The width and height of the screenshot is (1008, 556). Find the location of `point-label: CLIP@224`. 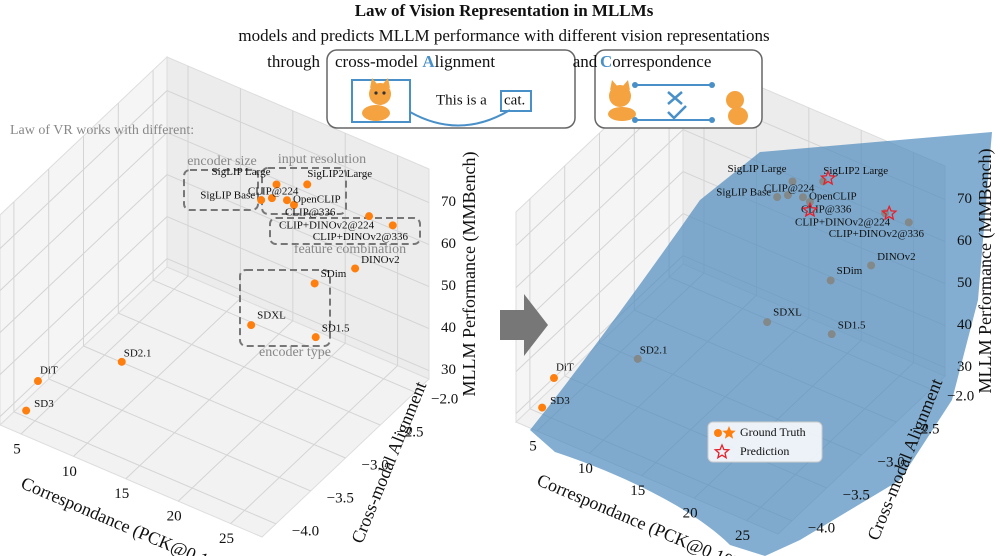

point-label: CLIP@224 is located at coordinates (273, 192).